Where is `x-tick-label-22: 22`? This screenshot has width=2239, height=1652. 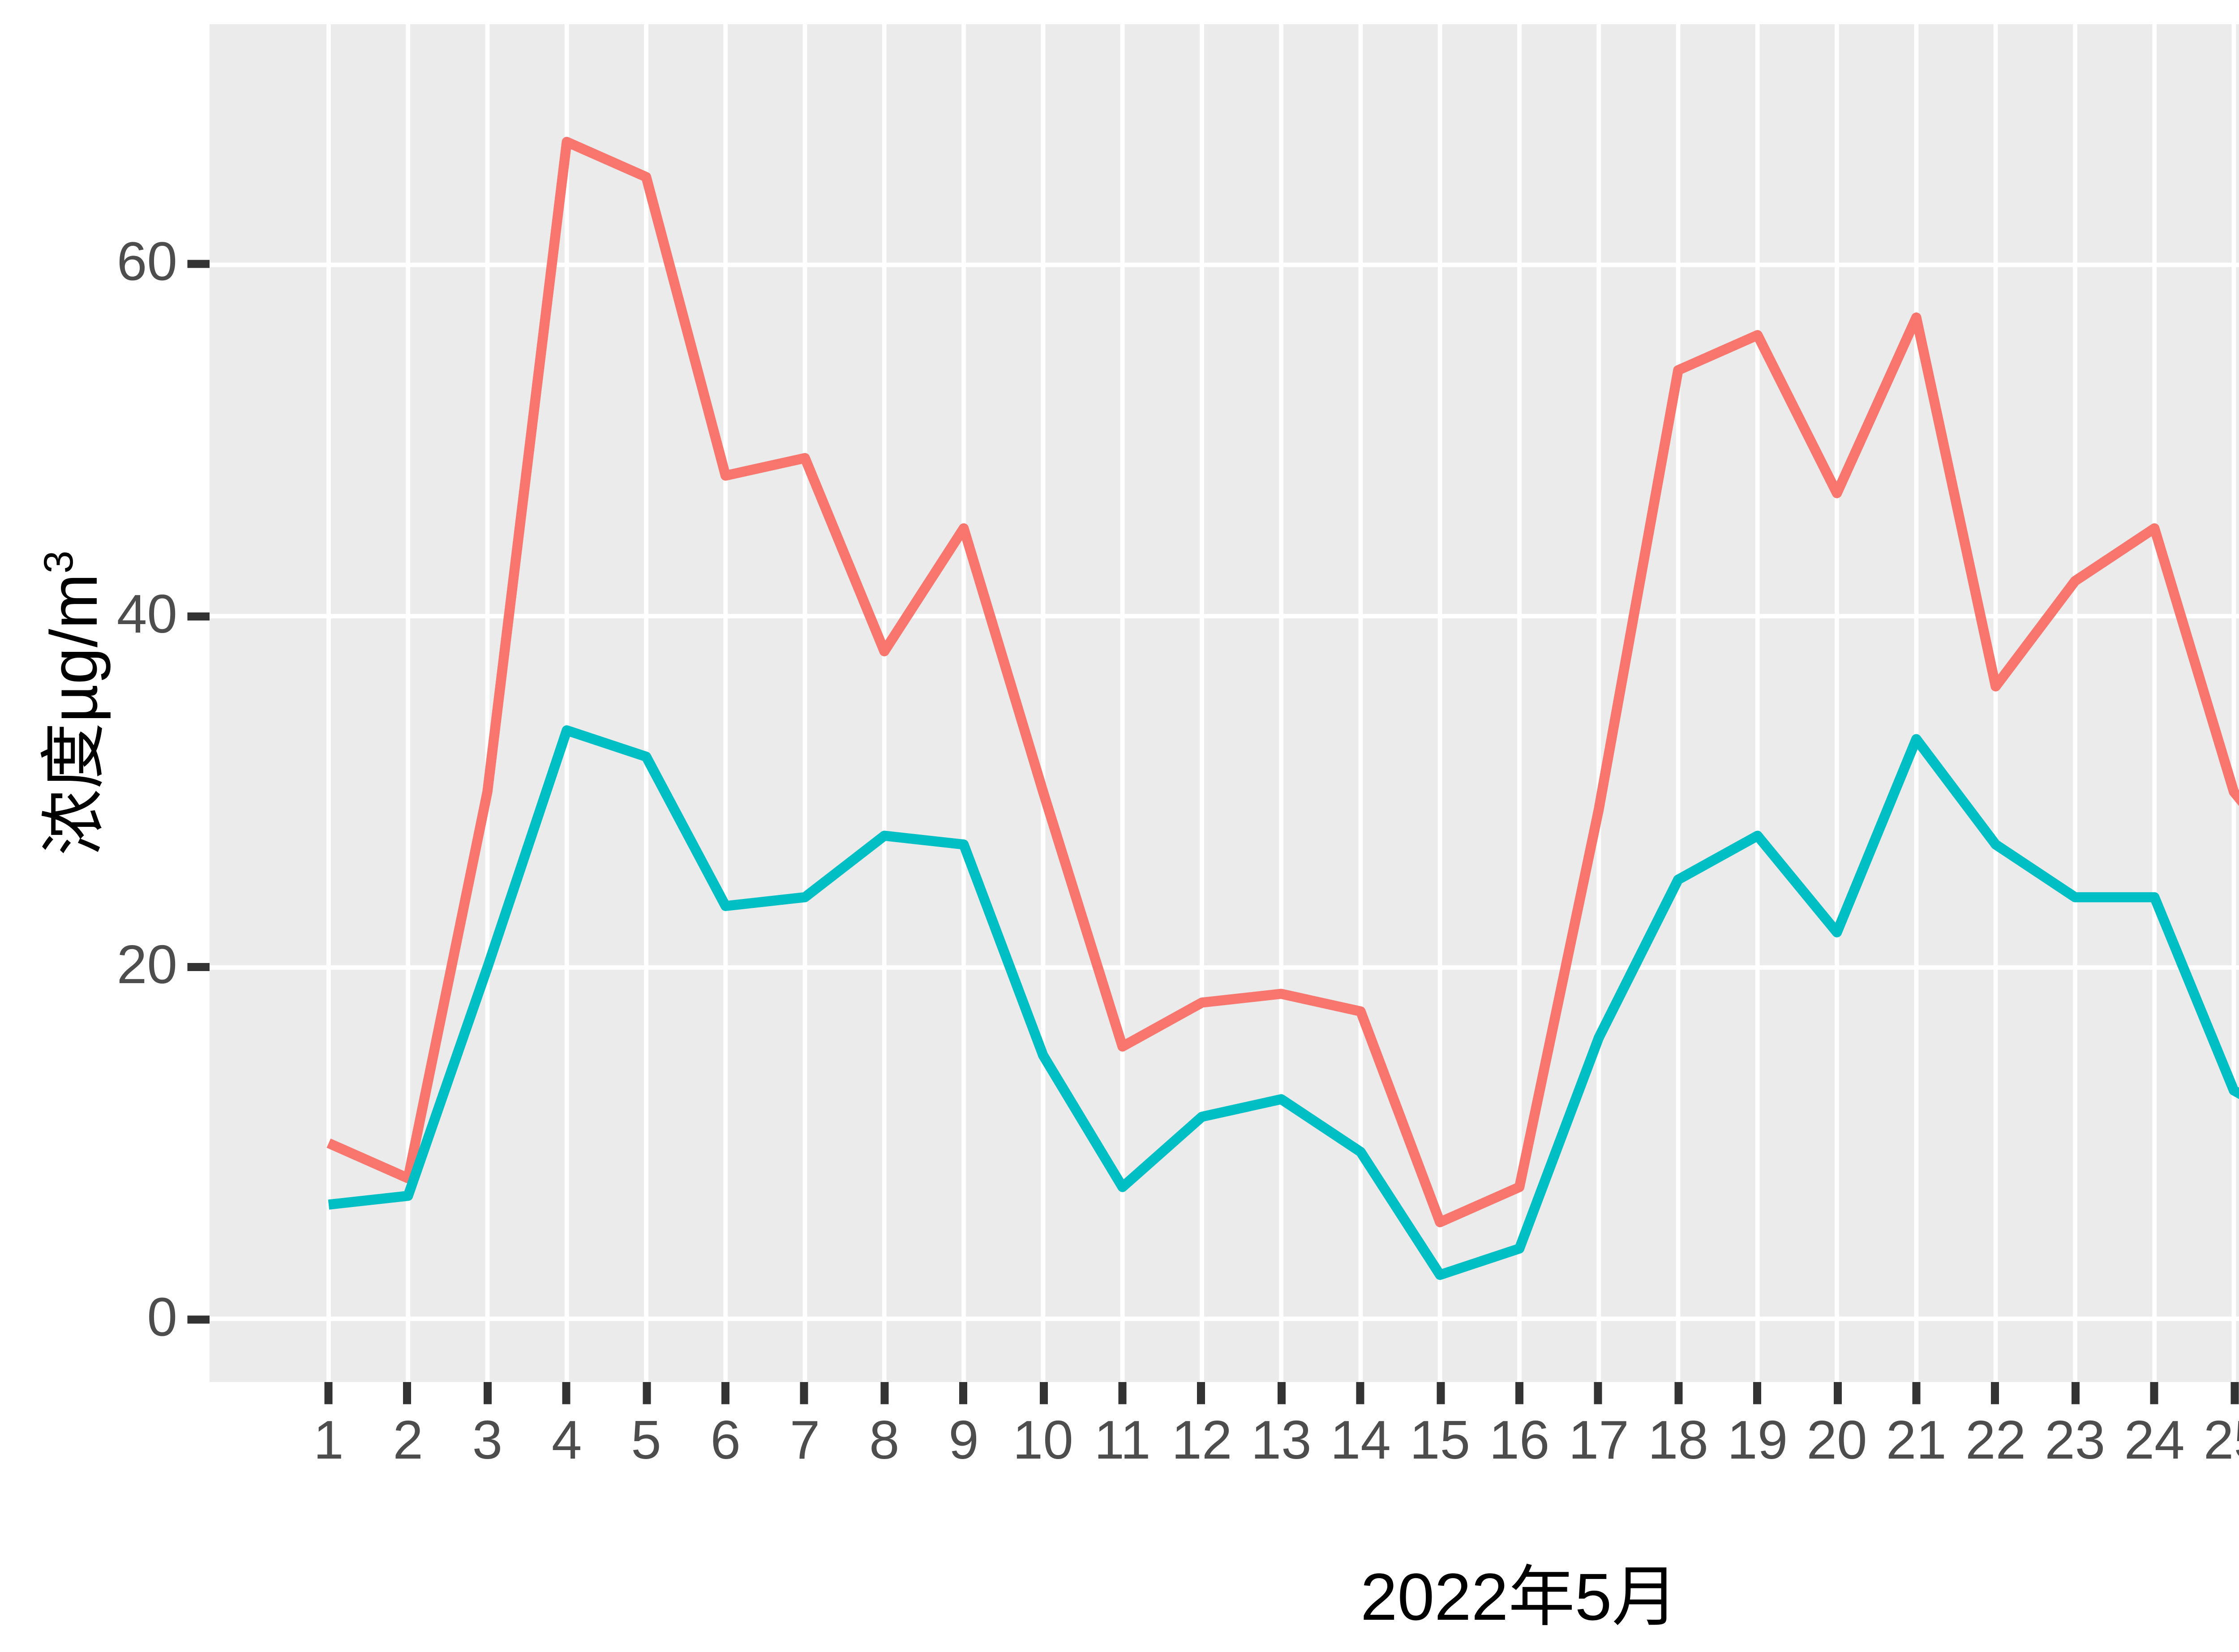 x-tick-label-22: 22 is located at coordinates (1995, 1440).